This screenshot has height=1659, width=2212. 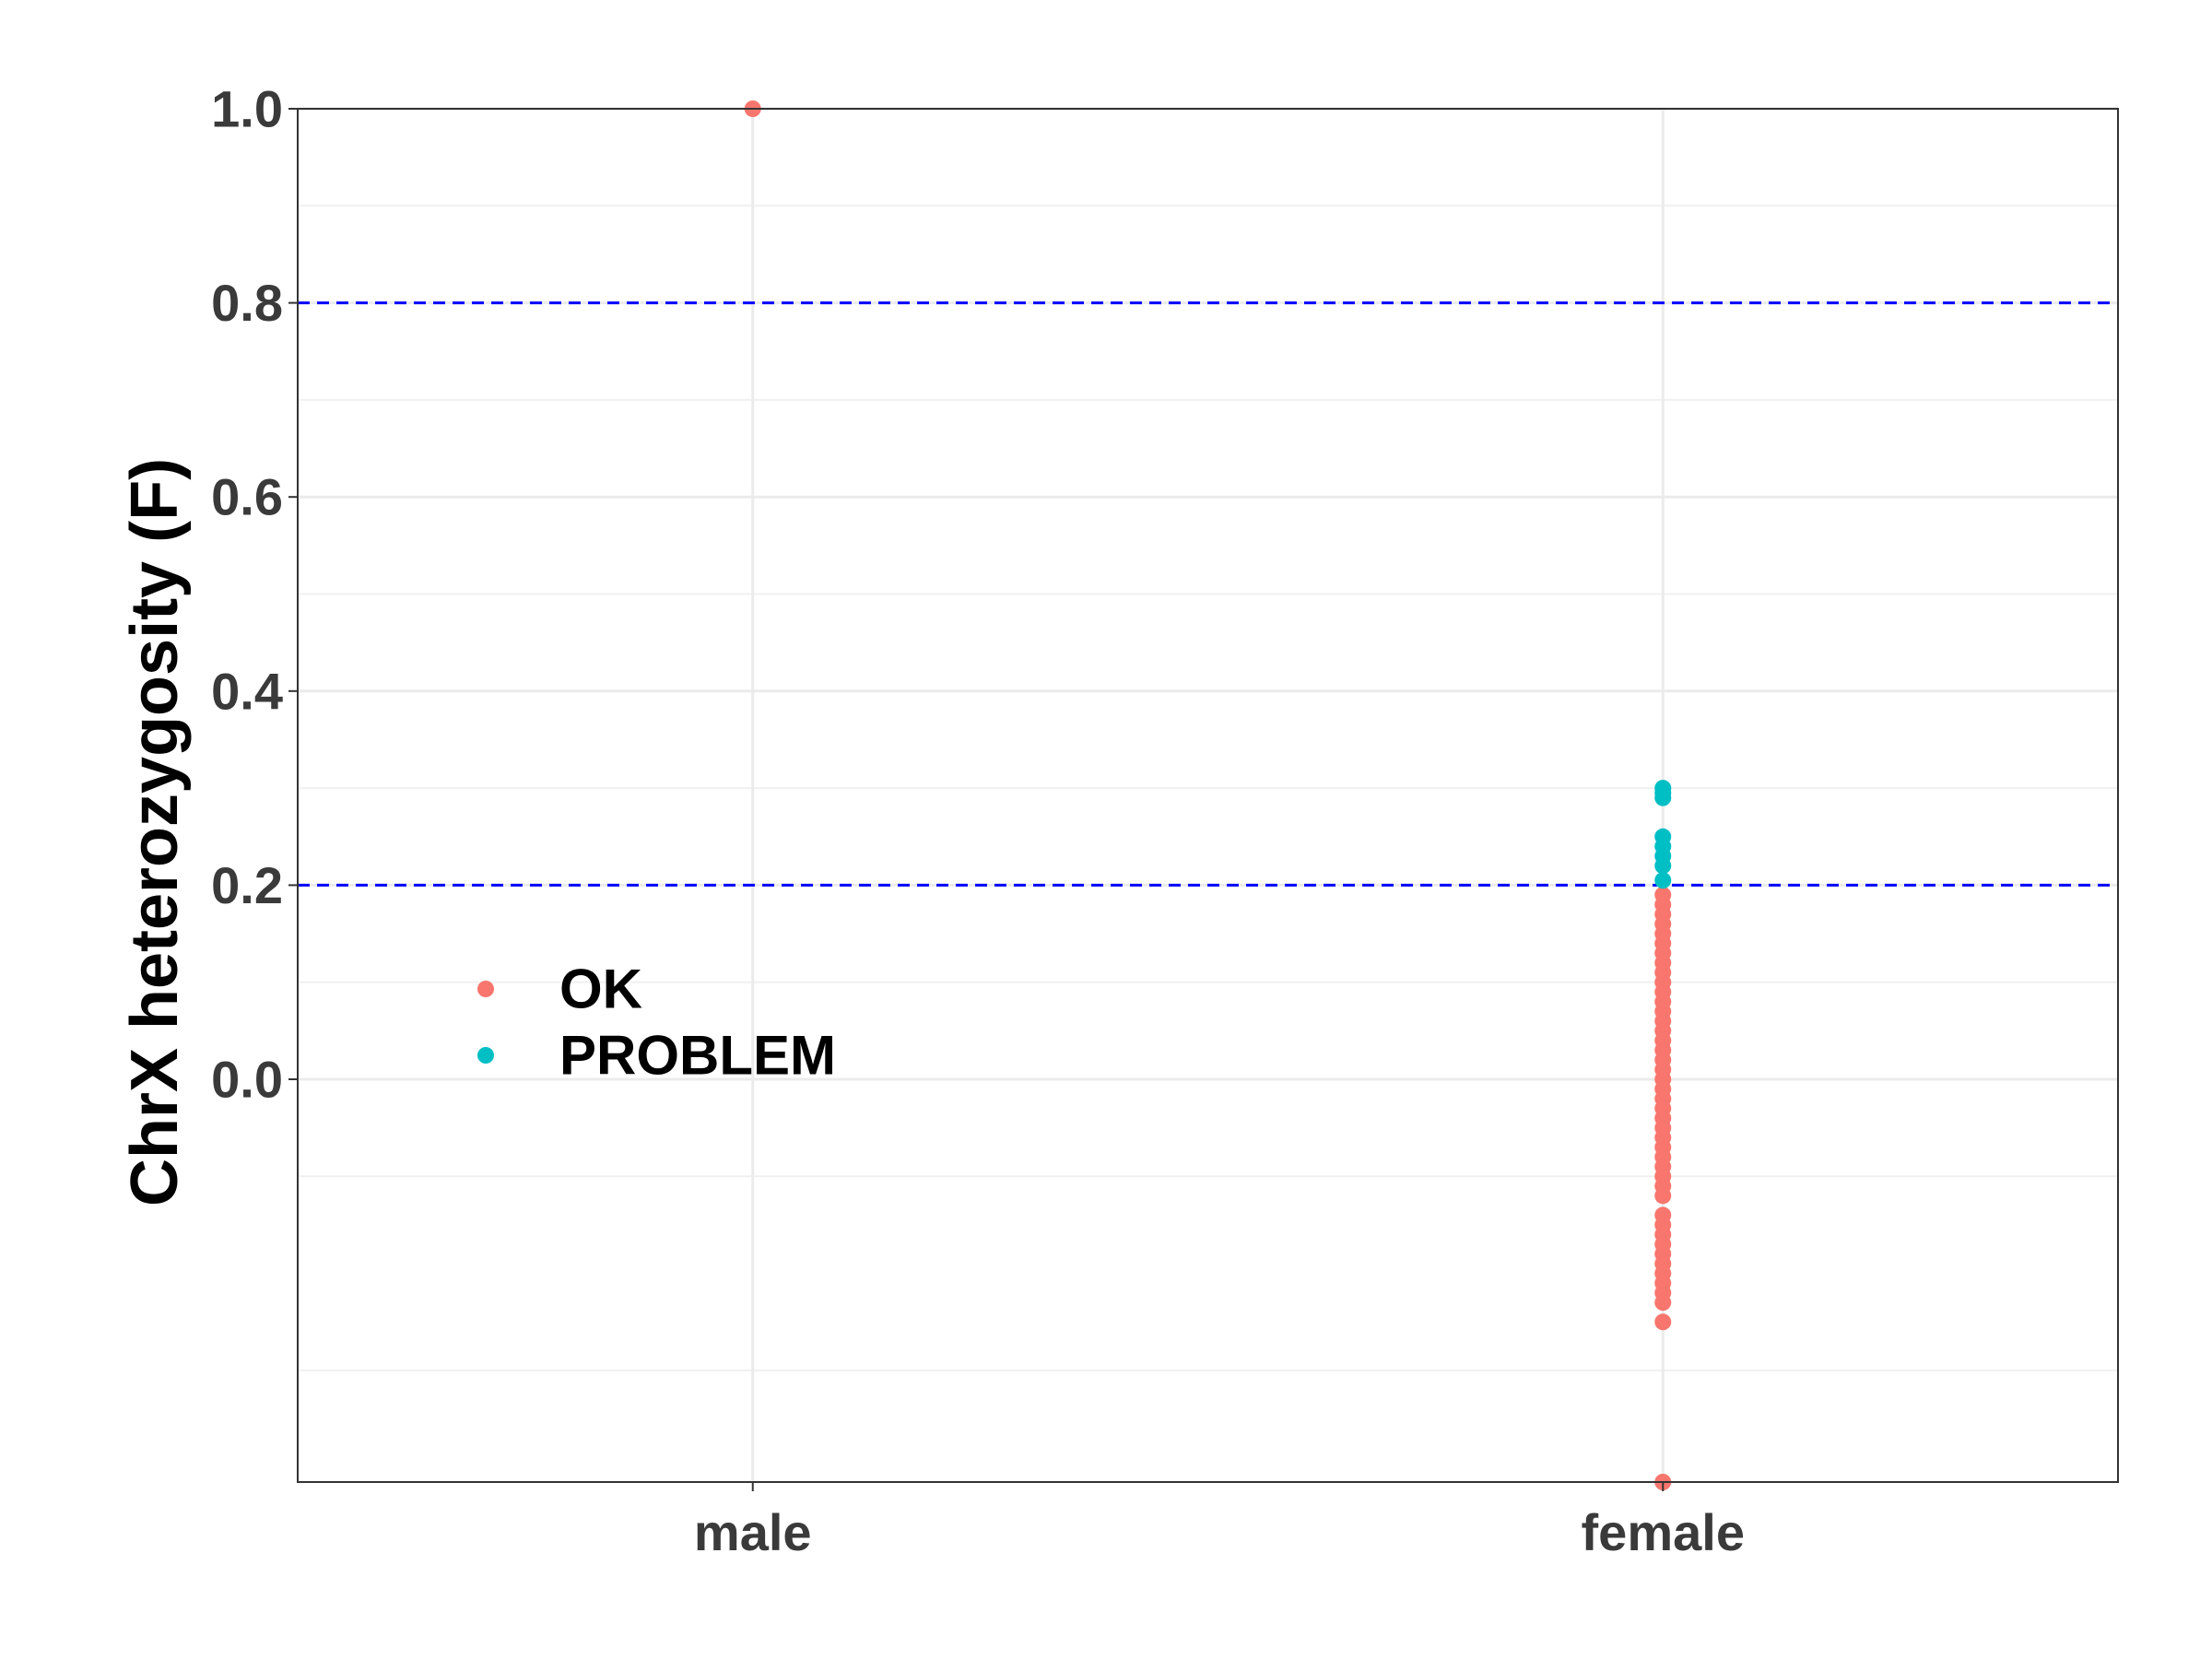 I want to click on y-tick-label: 0.2, so click(x=247, y=885).